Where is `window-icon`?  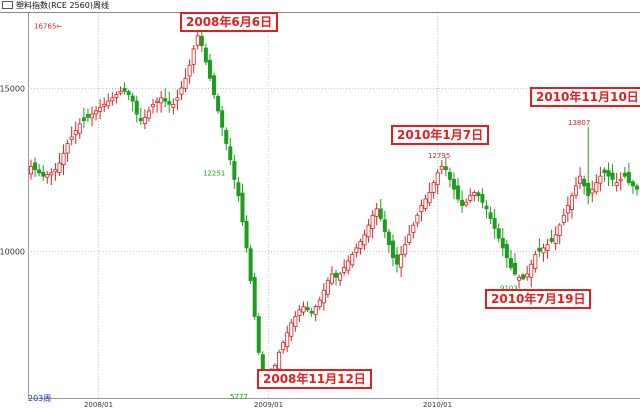 window-icon is located at coordinates (7, 4).